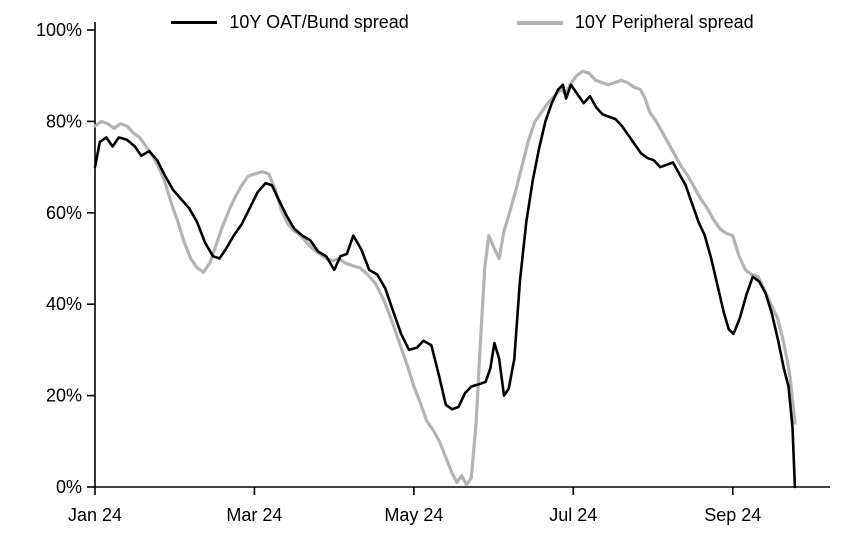 Image resolution: width=852 pixels, height=539 pixels. I want to click on x-tick-label: Jul 24, so click(573, 515).